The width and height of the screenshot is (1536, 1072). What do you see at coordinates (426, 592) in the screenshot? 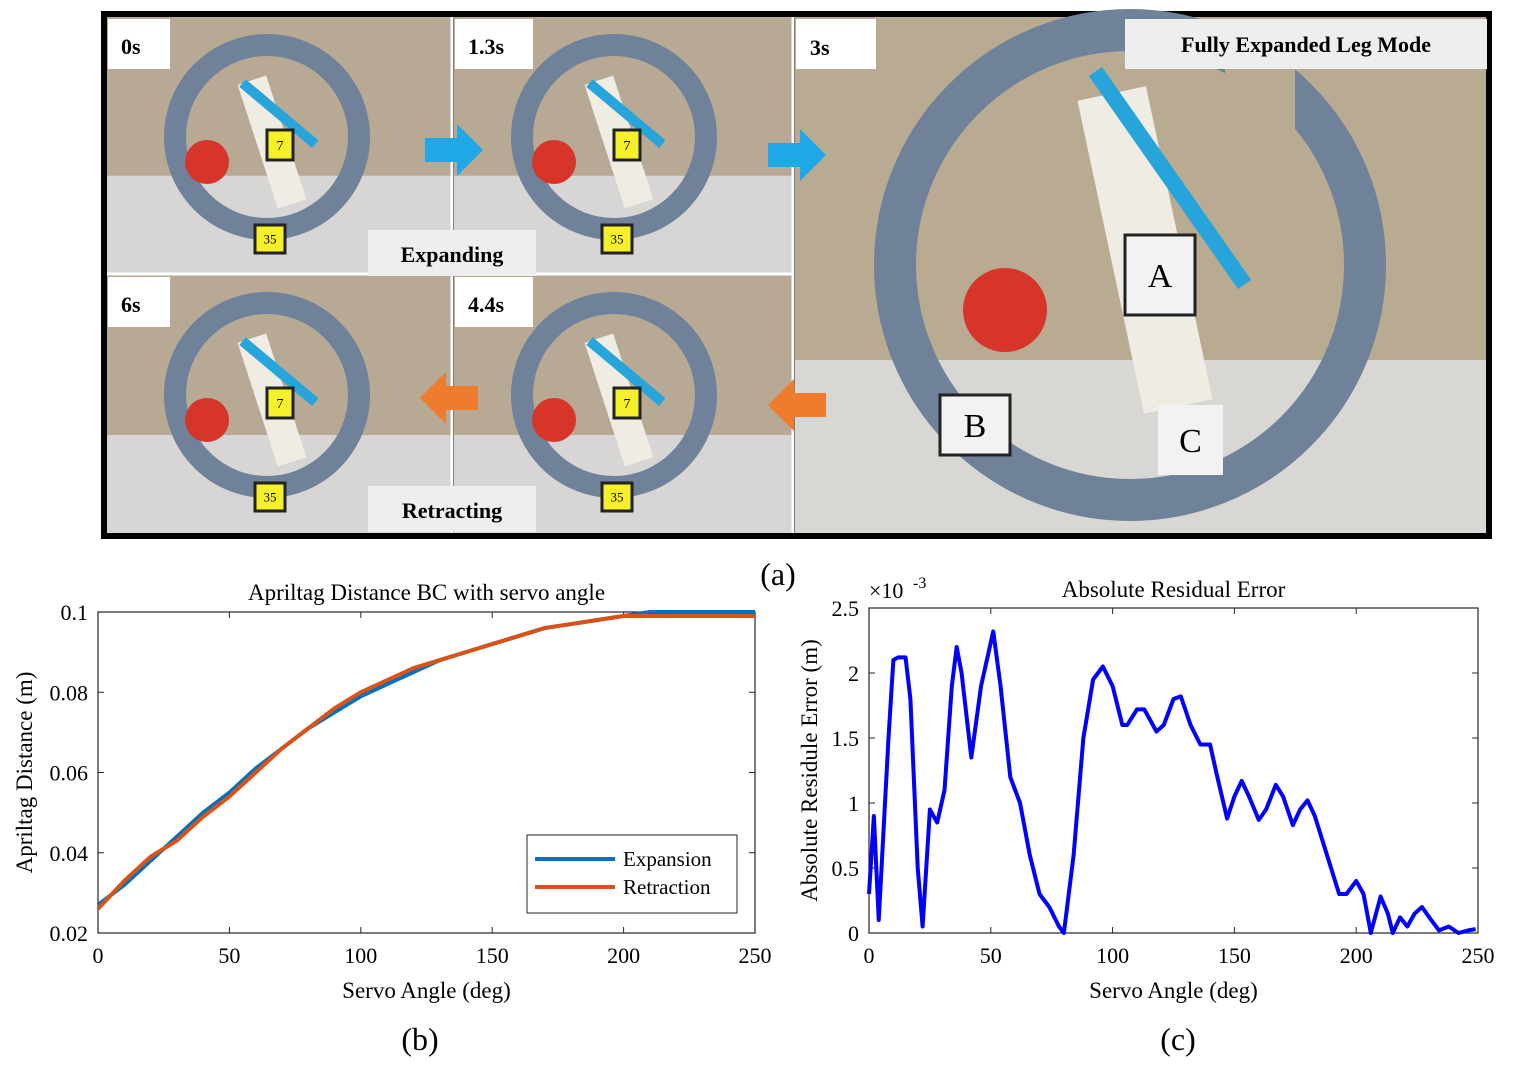
I see `chart-title: Apriltag Distance BC with servo angle` at bounding box center [426, 592].